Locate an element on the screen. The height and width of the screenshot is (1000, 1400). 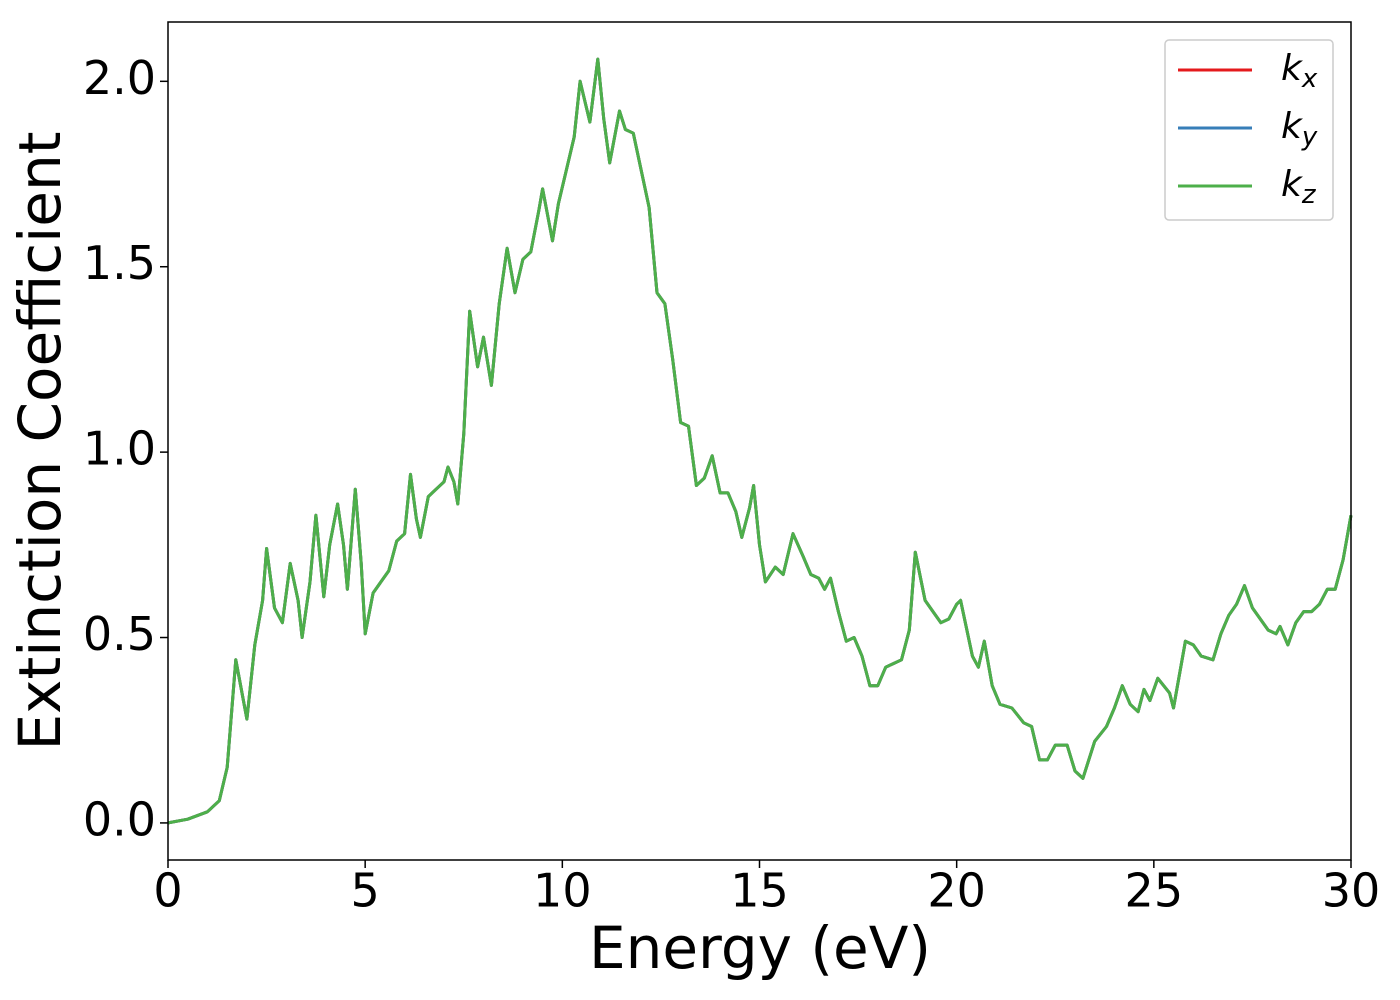
x-tick-label: 15 is located at coordinates (759, 891).